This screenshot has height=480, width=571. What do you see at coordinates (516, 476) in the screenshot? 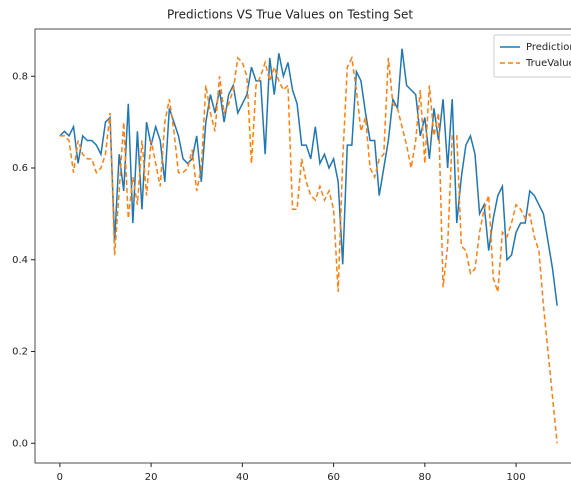
I see `x-tick-label: 100` at bounding box center [516, 476].